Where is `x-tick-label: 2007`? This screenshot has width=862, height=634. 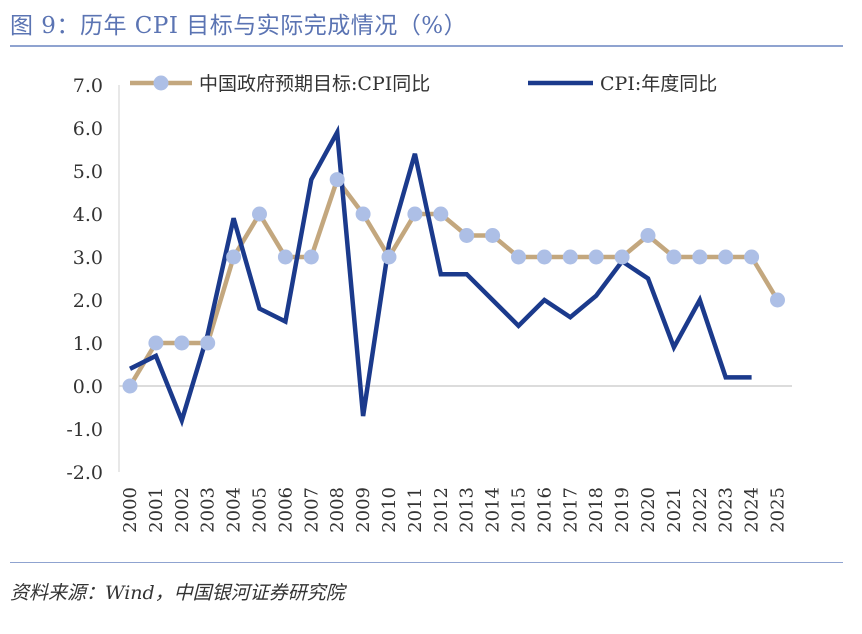
x-tick-label: 2007 is located at coordinates (311, 510).